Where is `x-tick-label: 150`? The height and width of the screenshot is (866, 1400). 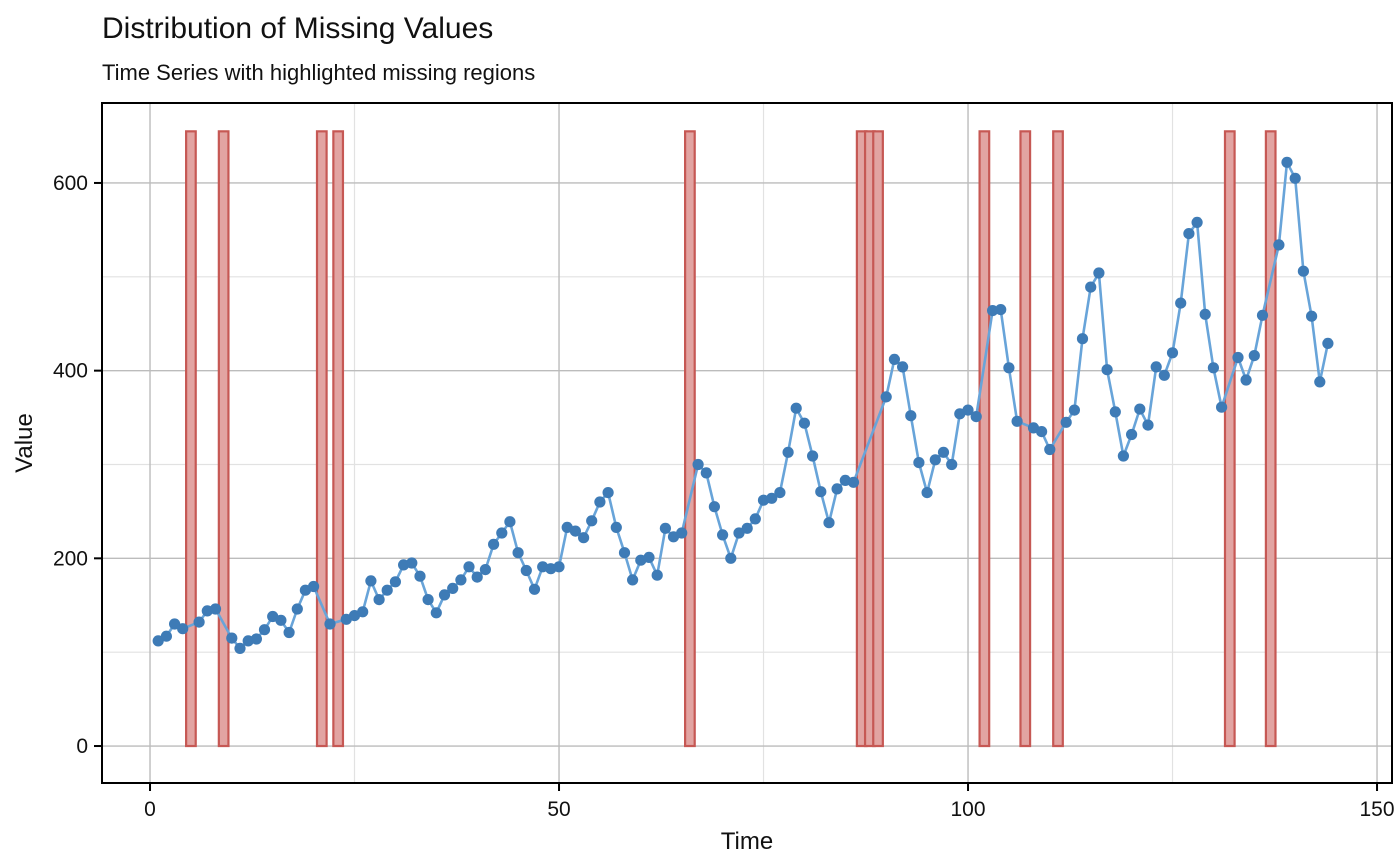
x-tick-label: 150 is located at coordinates (1377, 809).